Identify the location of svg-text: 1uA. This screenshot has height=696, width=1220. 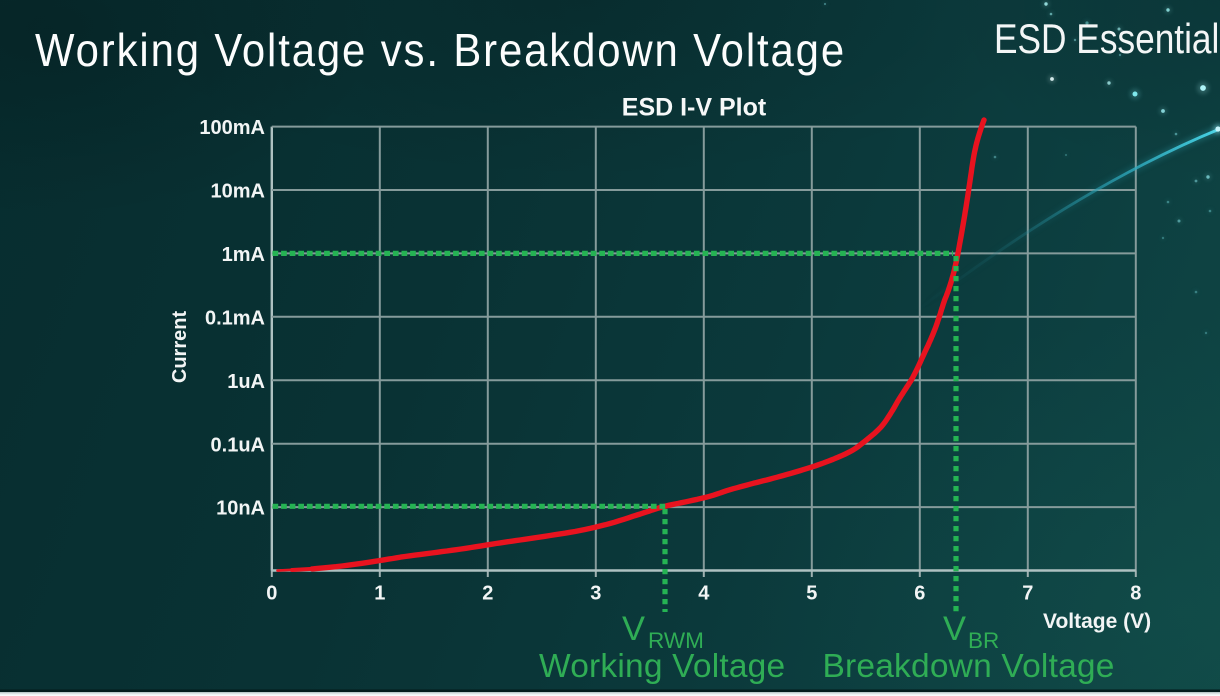
(246, 382).